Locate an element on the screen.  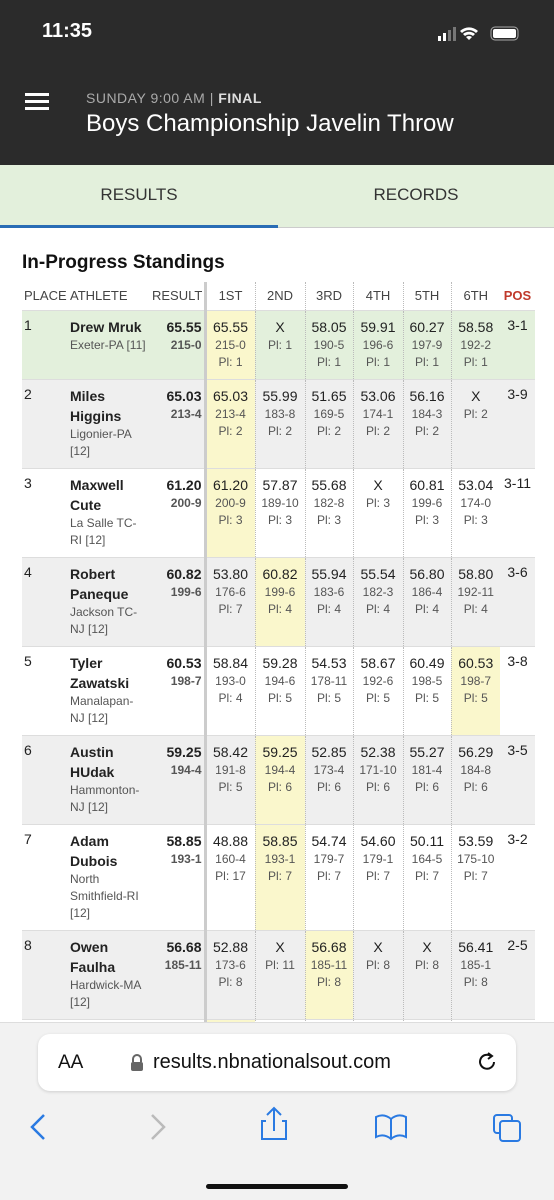
attempt: 61.20 200-9 Pl: 3 is located at coordinates (229, 512).